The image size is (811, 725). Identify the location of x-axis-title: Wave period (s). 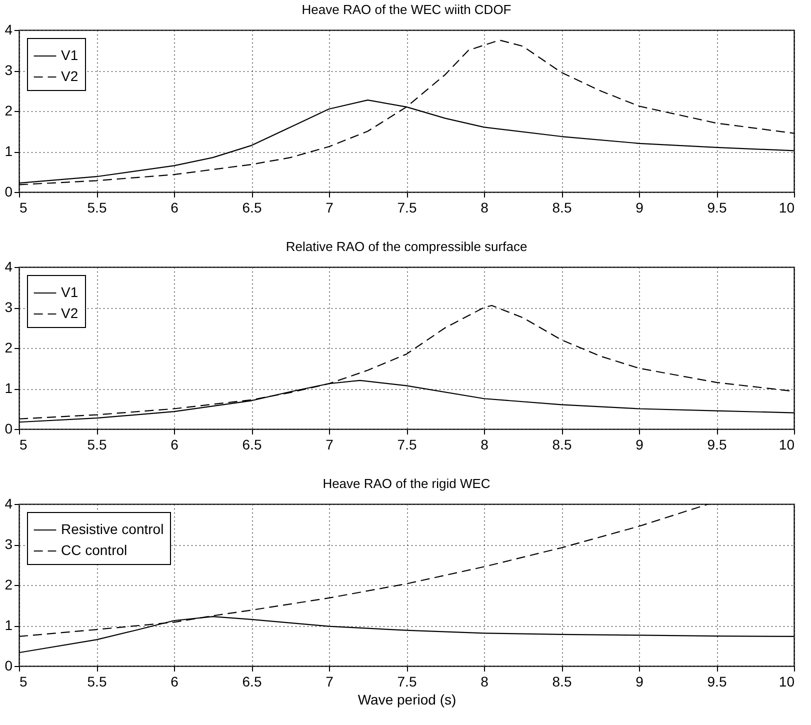
(407, 700).